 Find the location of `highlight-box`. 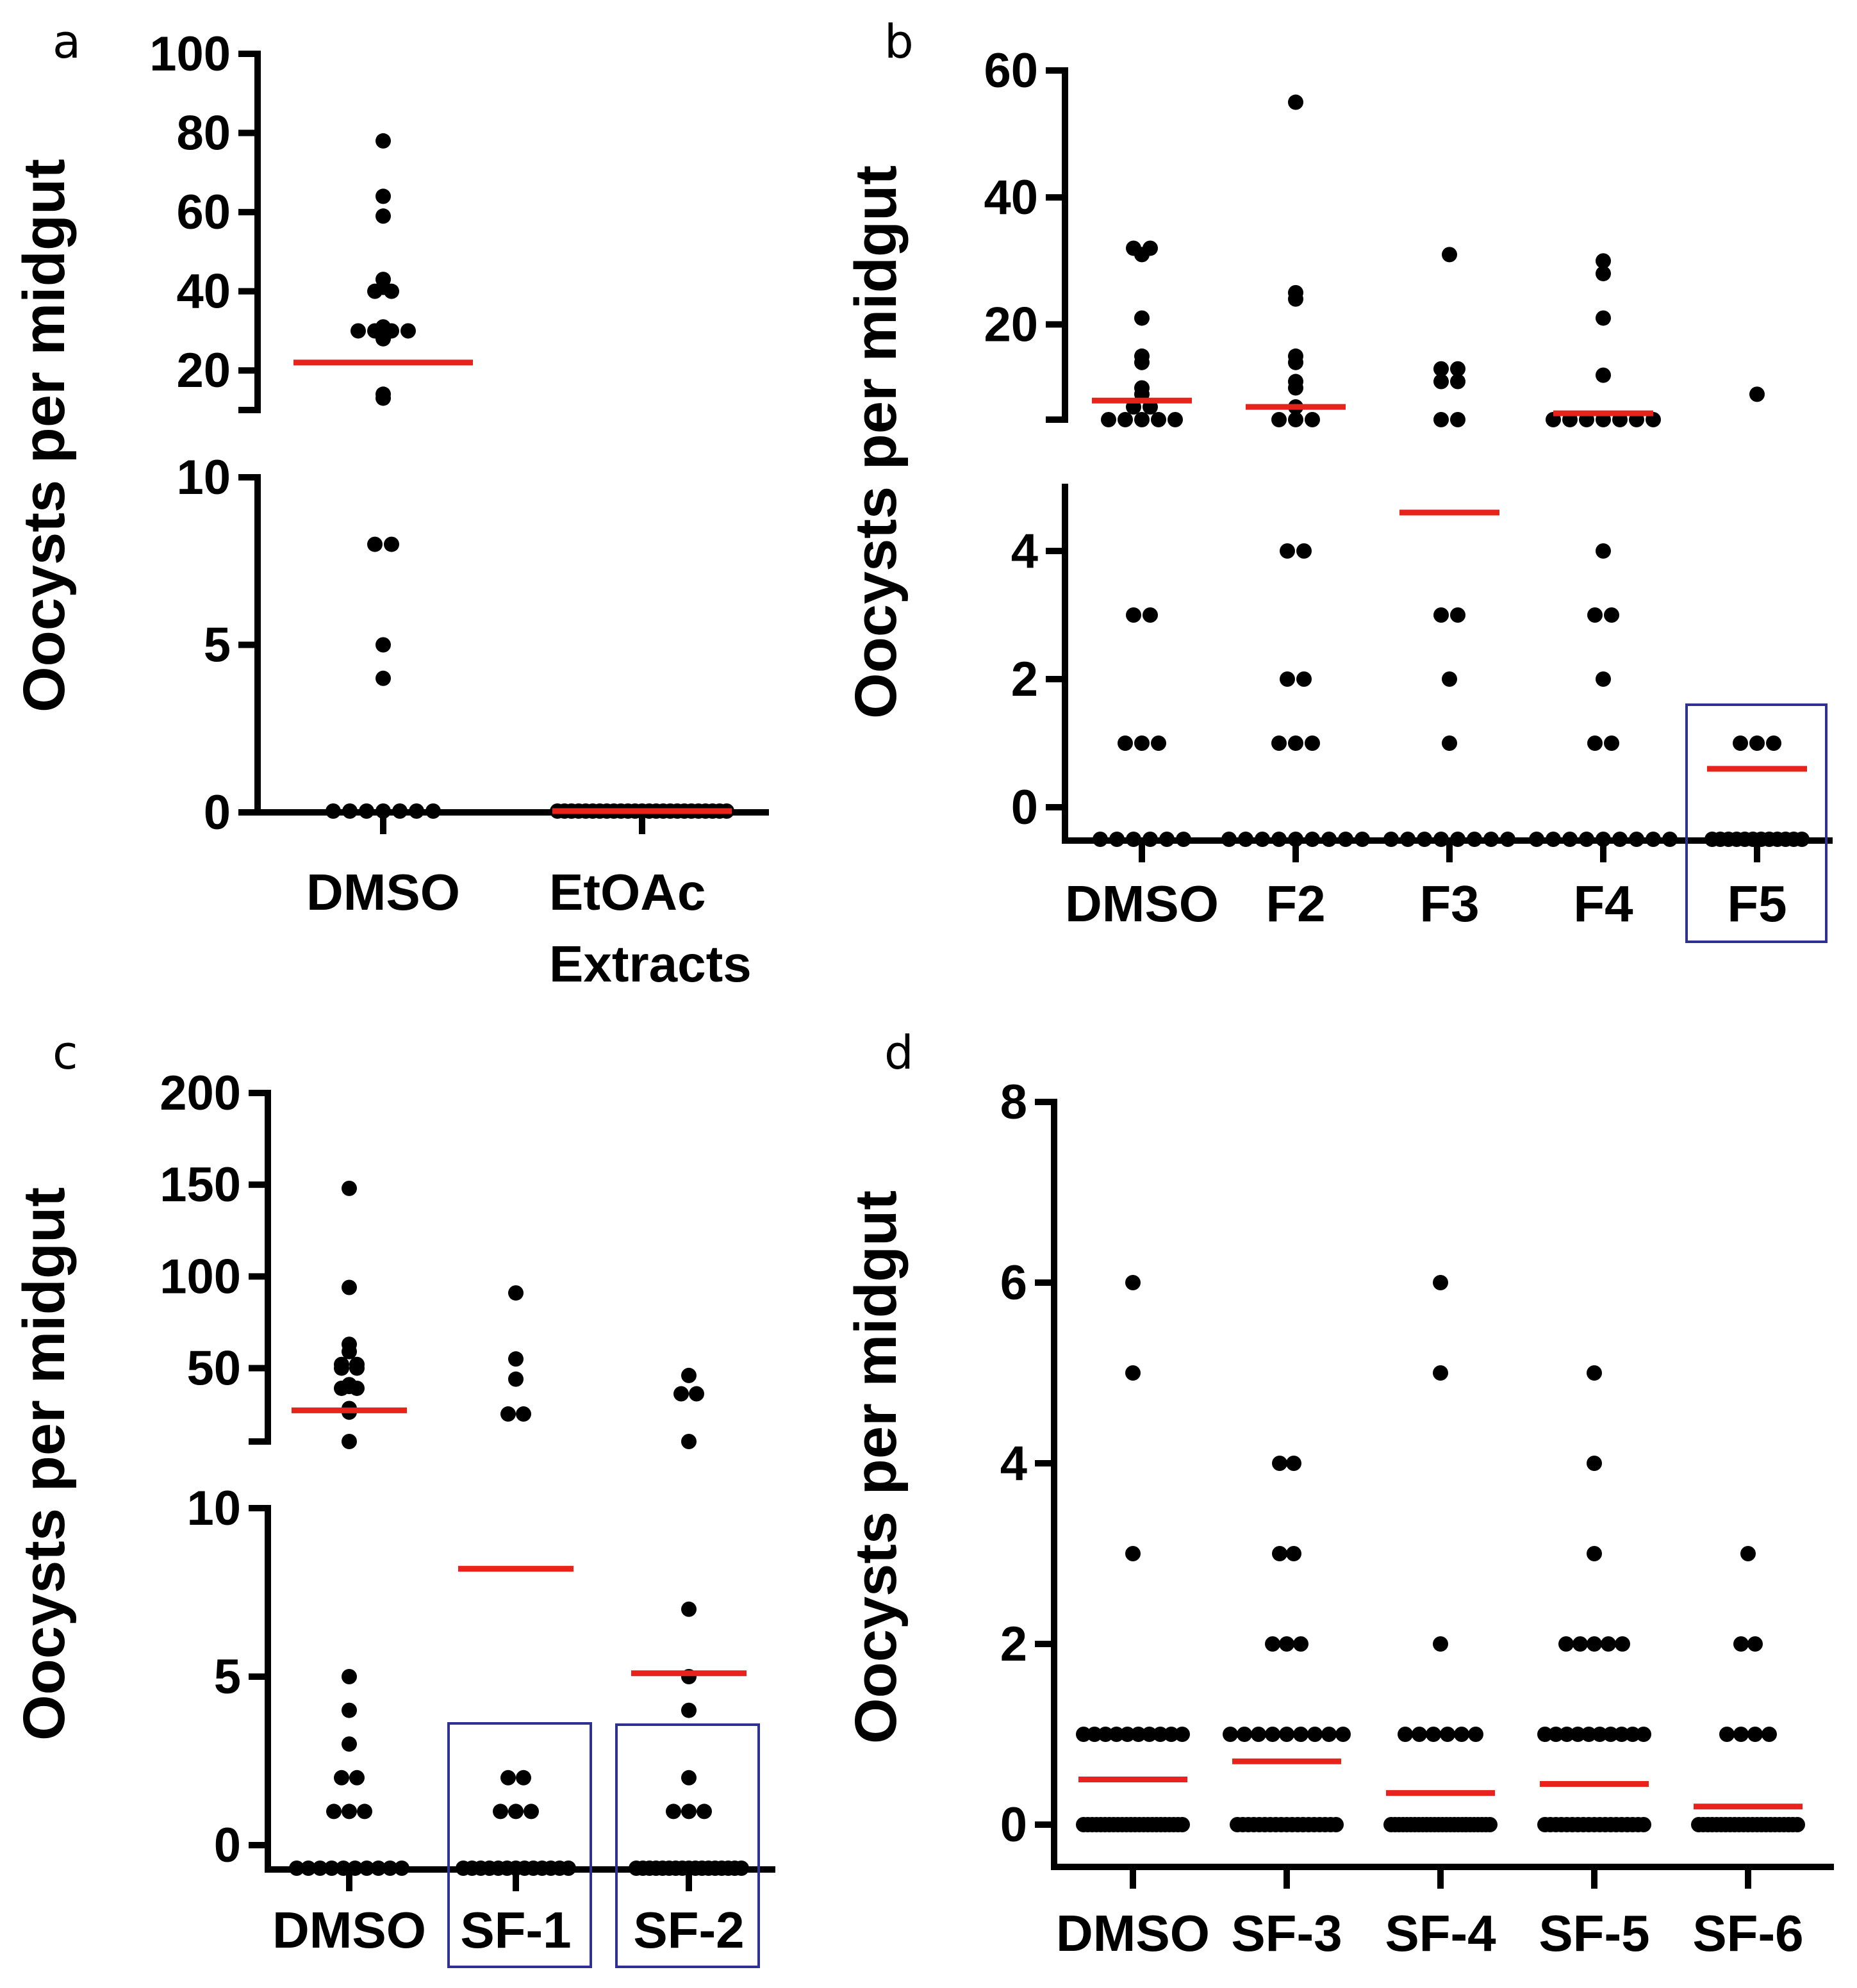

highlight-box is located at coordinates (687, 1845).